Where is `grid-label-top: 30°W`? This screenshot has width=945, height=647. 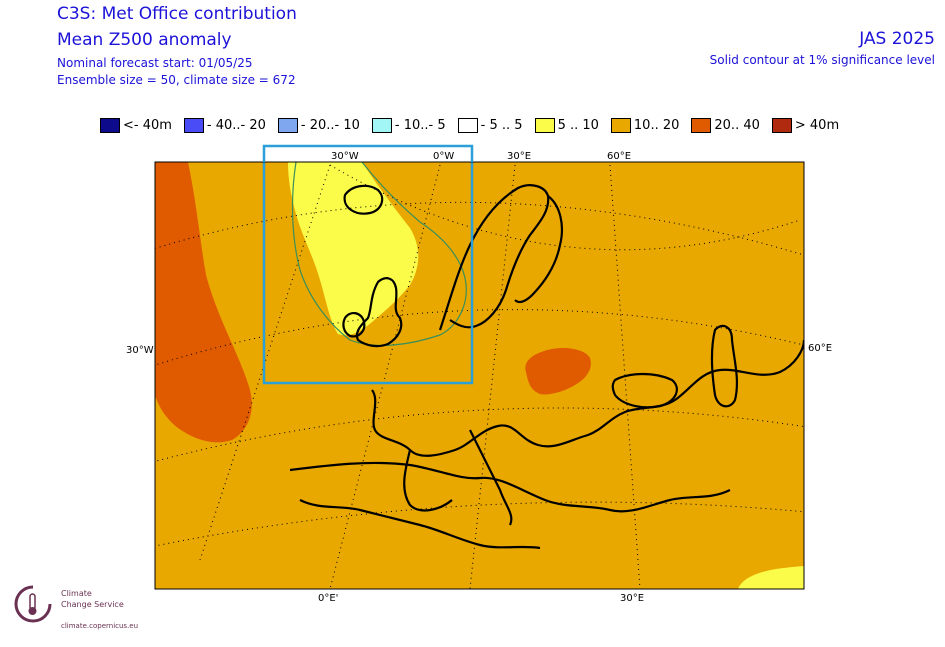 grid-label-top: 30°W is located at coordinates (345, 156).